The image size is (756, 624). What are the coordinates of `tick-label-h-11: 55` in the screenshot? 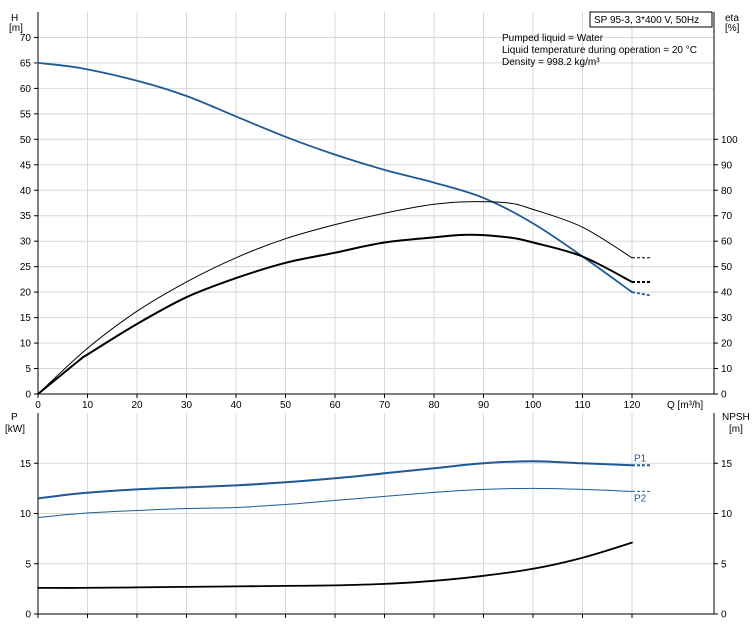 It's located at (26, 114).